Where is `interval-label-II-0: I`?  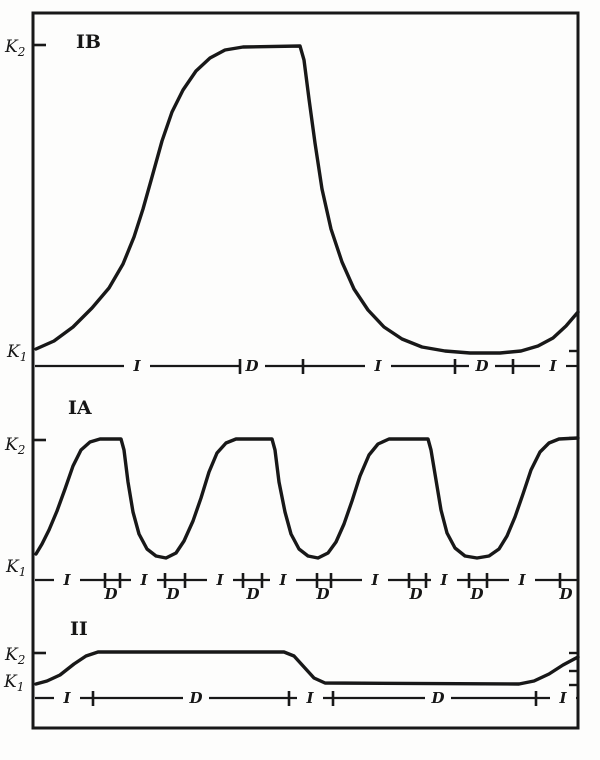 interval-label-II-0: I is located at coordinates (66, 698).